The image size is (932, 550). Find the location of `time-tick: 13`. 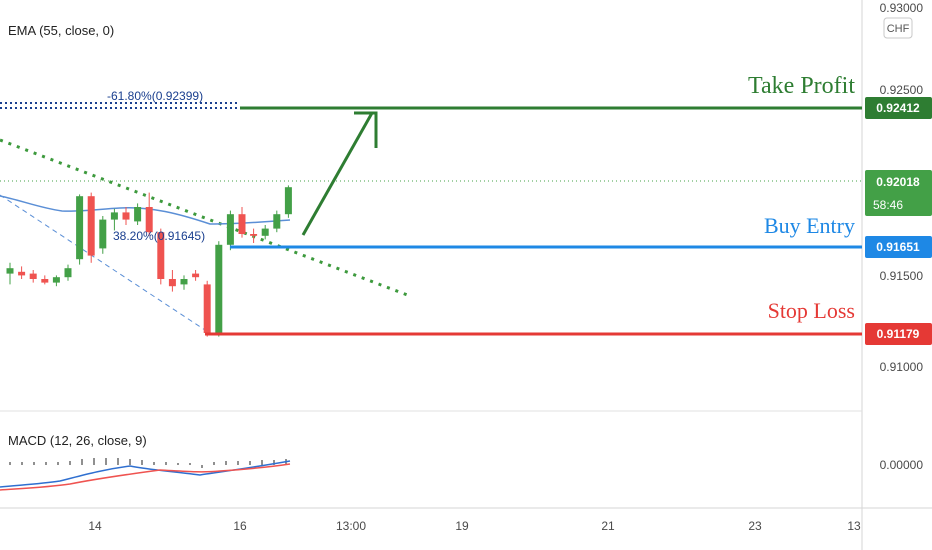

time-tick: 13 is located at coordinates (854, 526).